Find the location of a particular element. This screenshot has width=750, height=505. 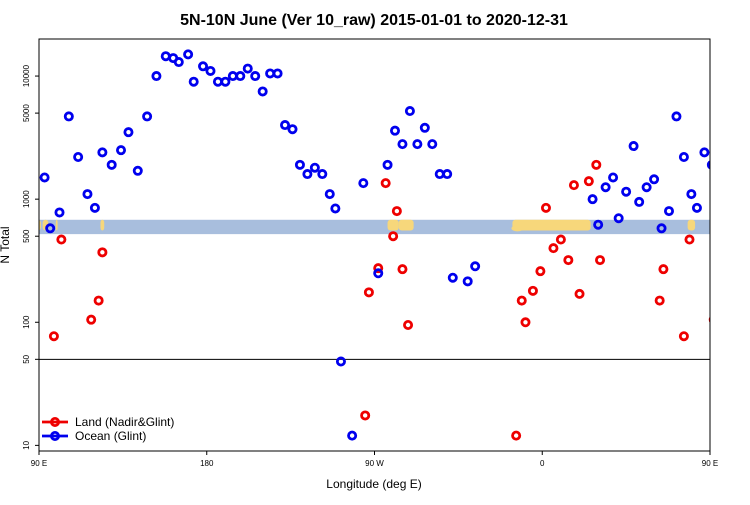

legend: Land (Nadir&Glint)Ocean (Glint) is located at coordinates (108, 429).